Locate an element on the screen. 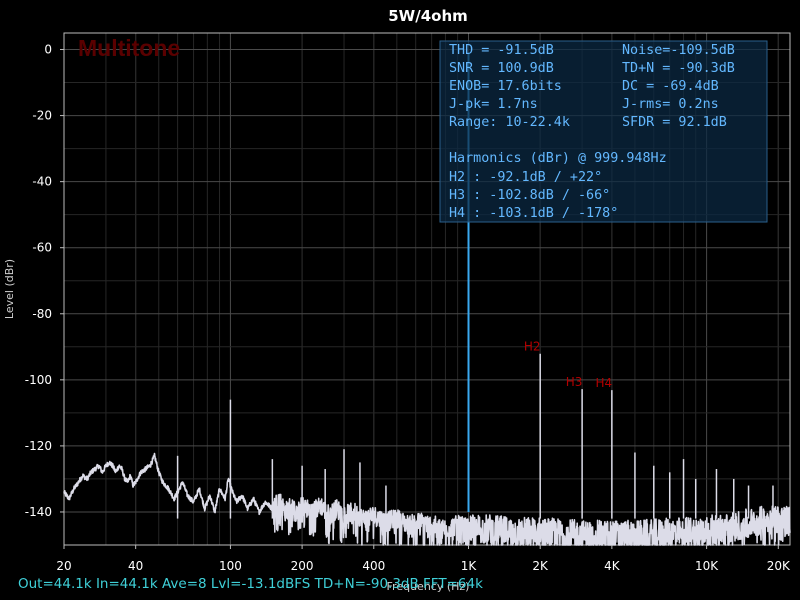 Image resolution: width=800 pixels, height=600 pixels. chart-title: 5W/4ohm is located at coordinates (428, 16).